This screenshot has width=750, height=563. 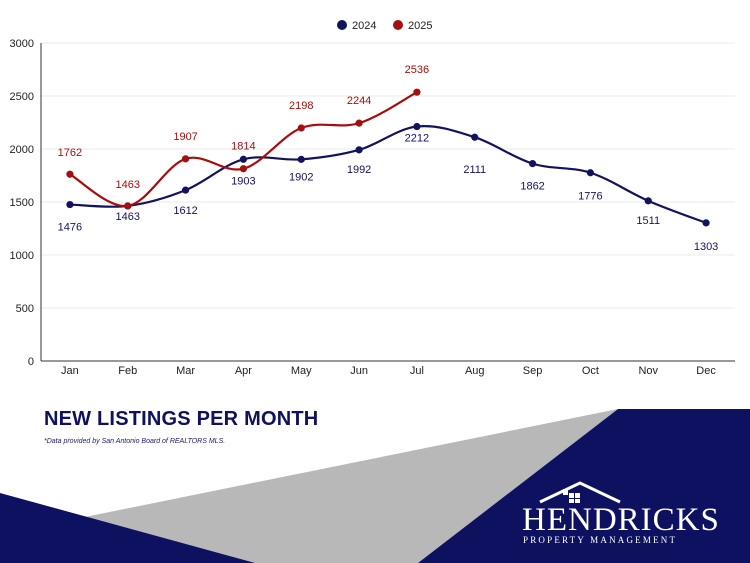 What do you see at coordinates (533, 371) in the screenshot?
I see `x-tick-label: Sep` at bounding box center [533, 371].